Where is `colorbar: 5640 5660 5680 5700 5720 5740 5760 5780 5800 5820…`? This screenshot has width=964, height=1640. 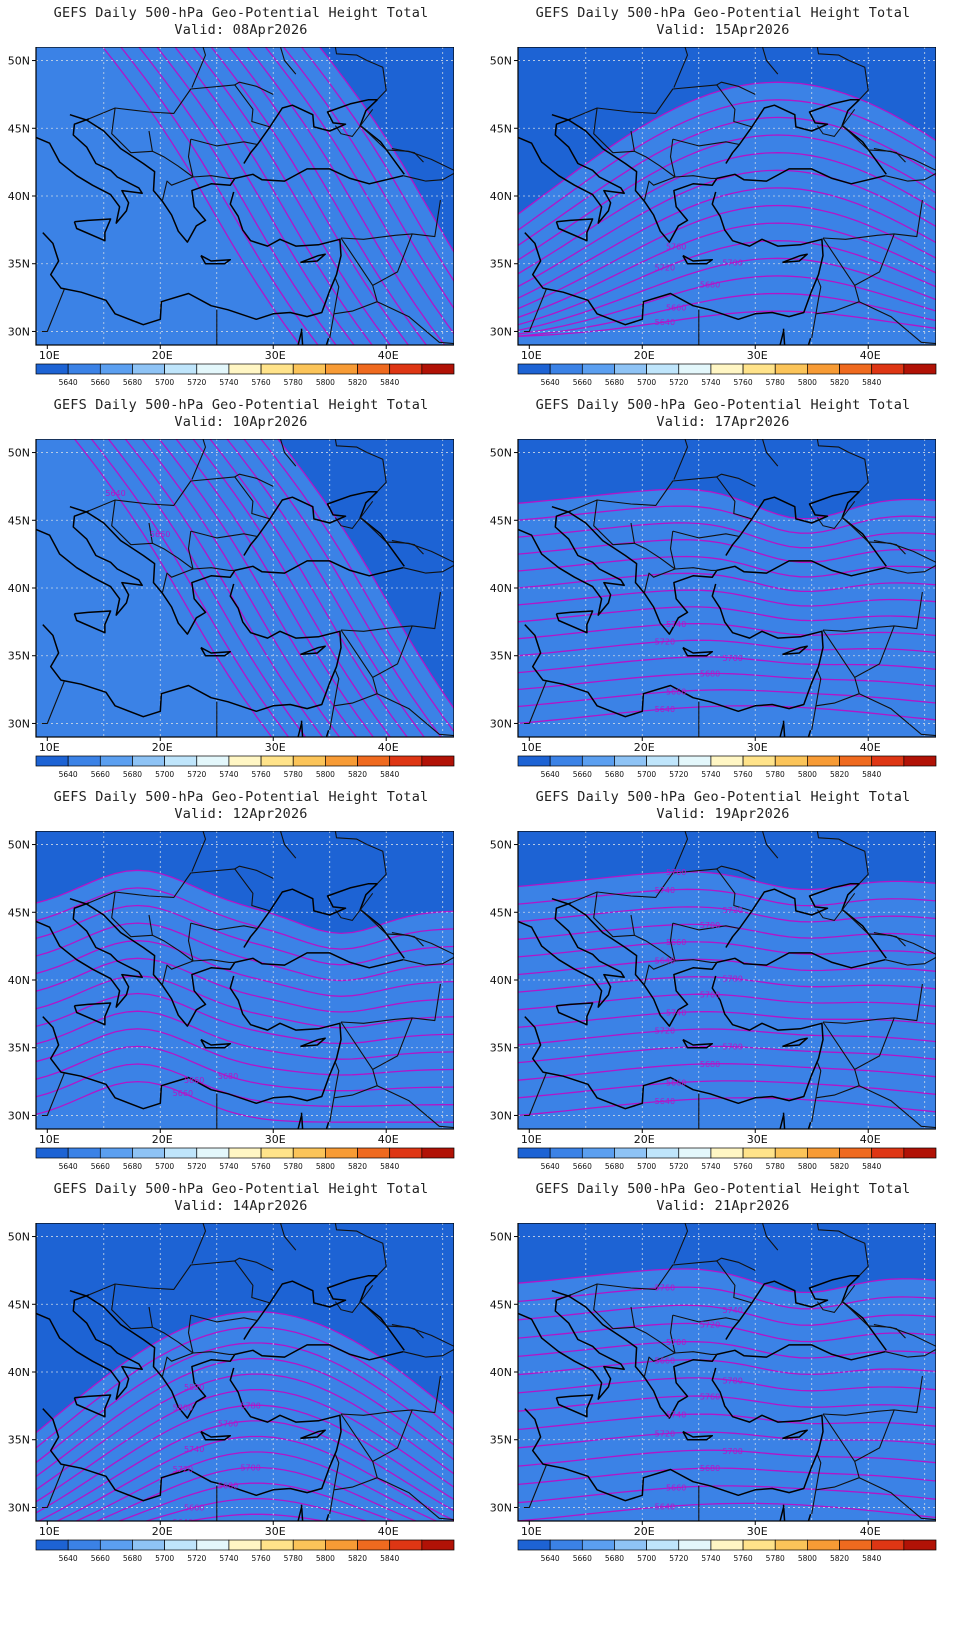
colorbar: 5640 5660 5680 5700 5720 5740 5760 5780 5800 5820… is located at coordinates (245, 1551).